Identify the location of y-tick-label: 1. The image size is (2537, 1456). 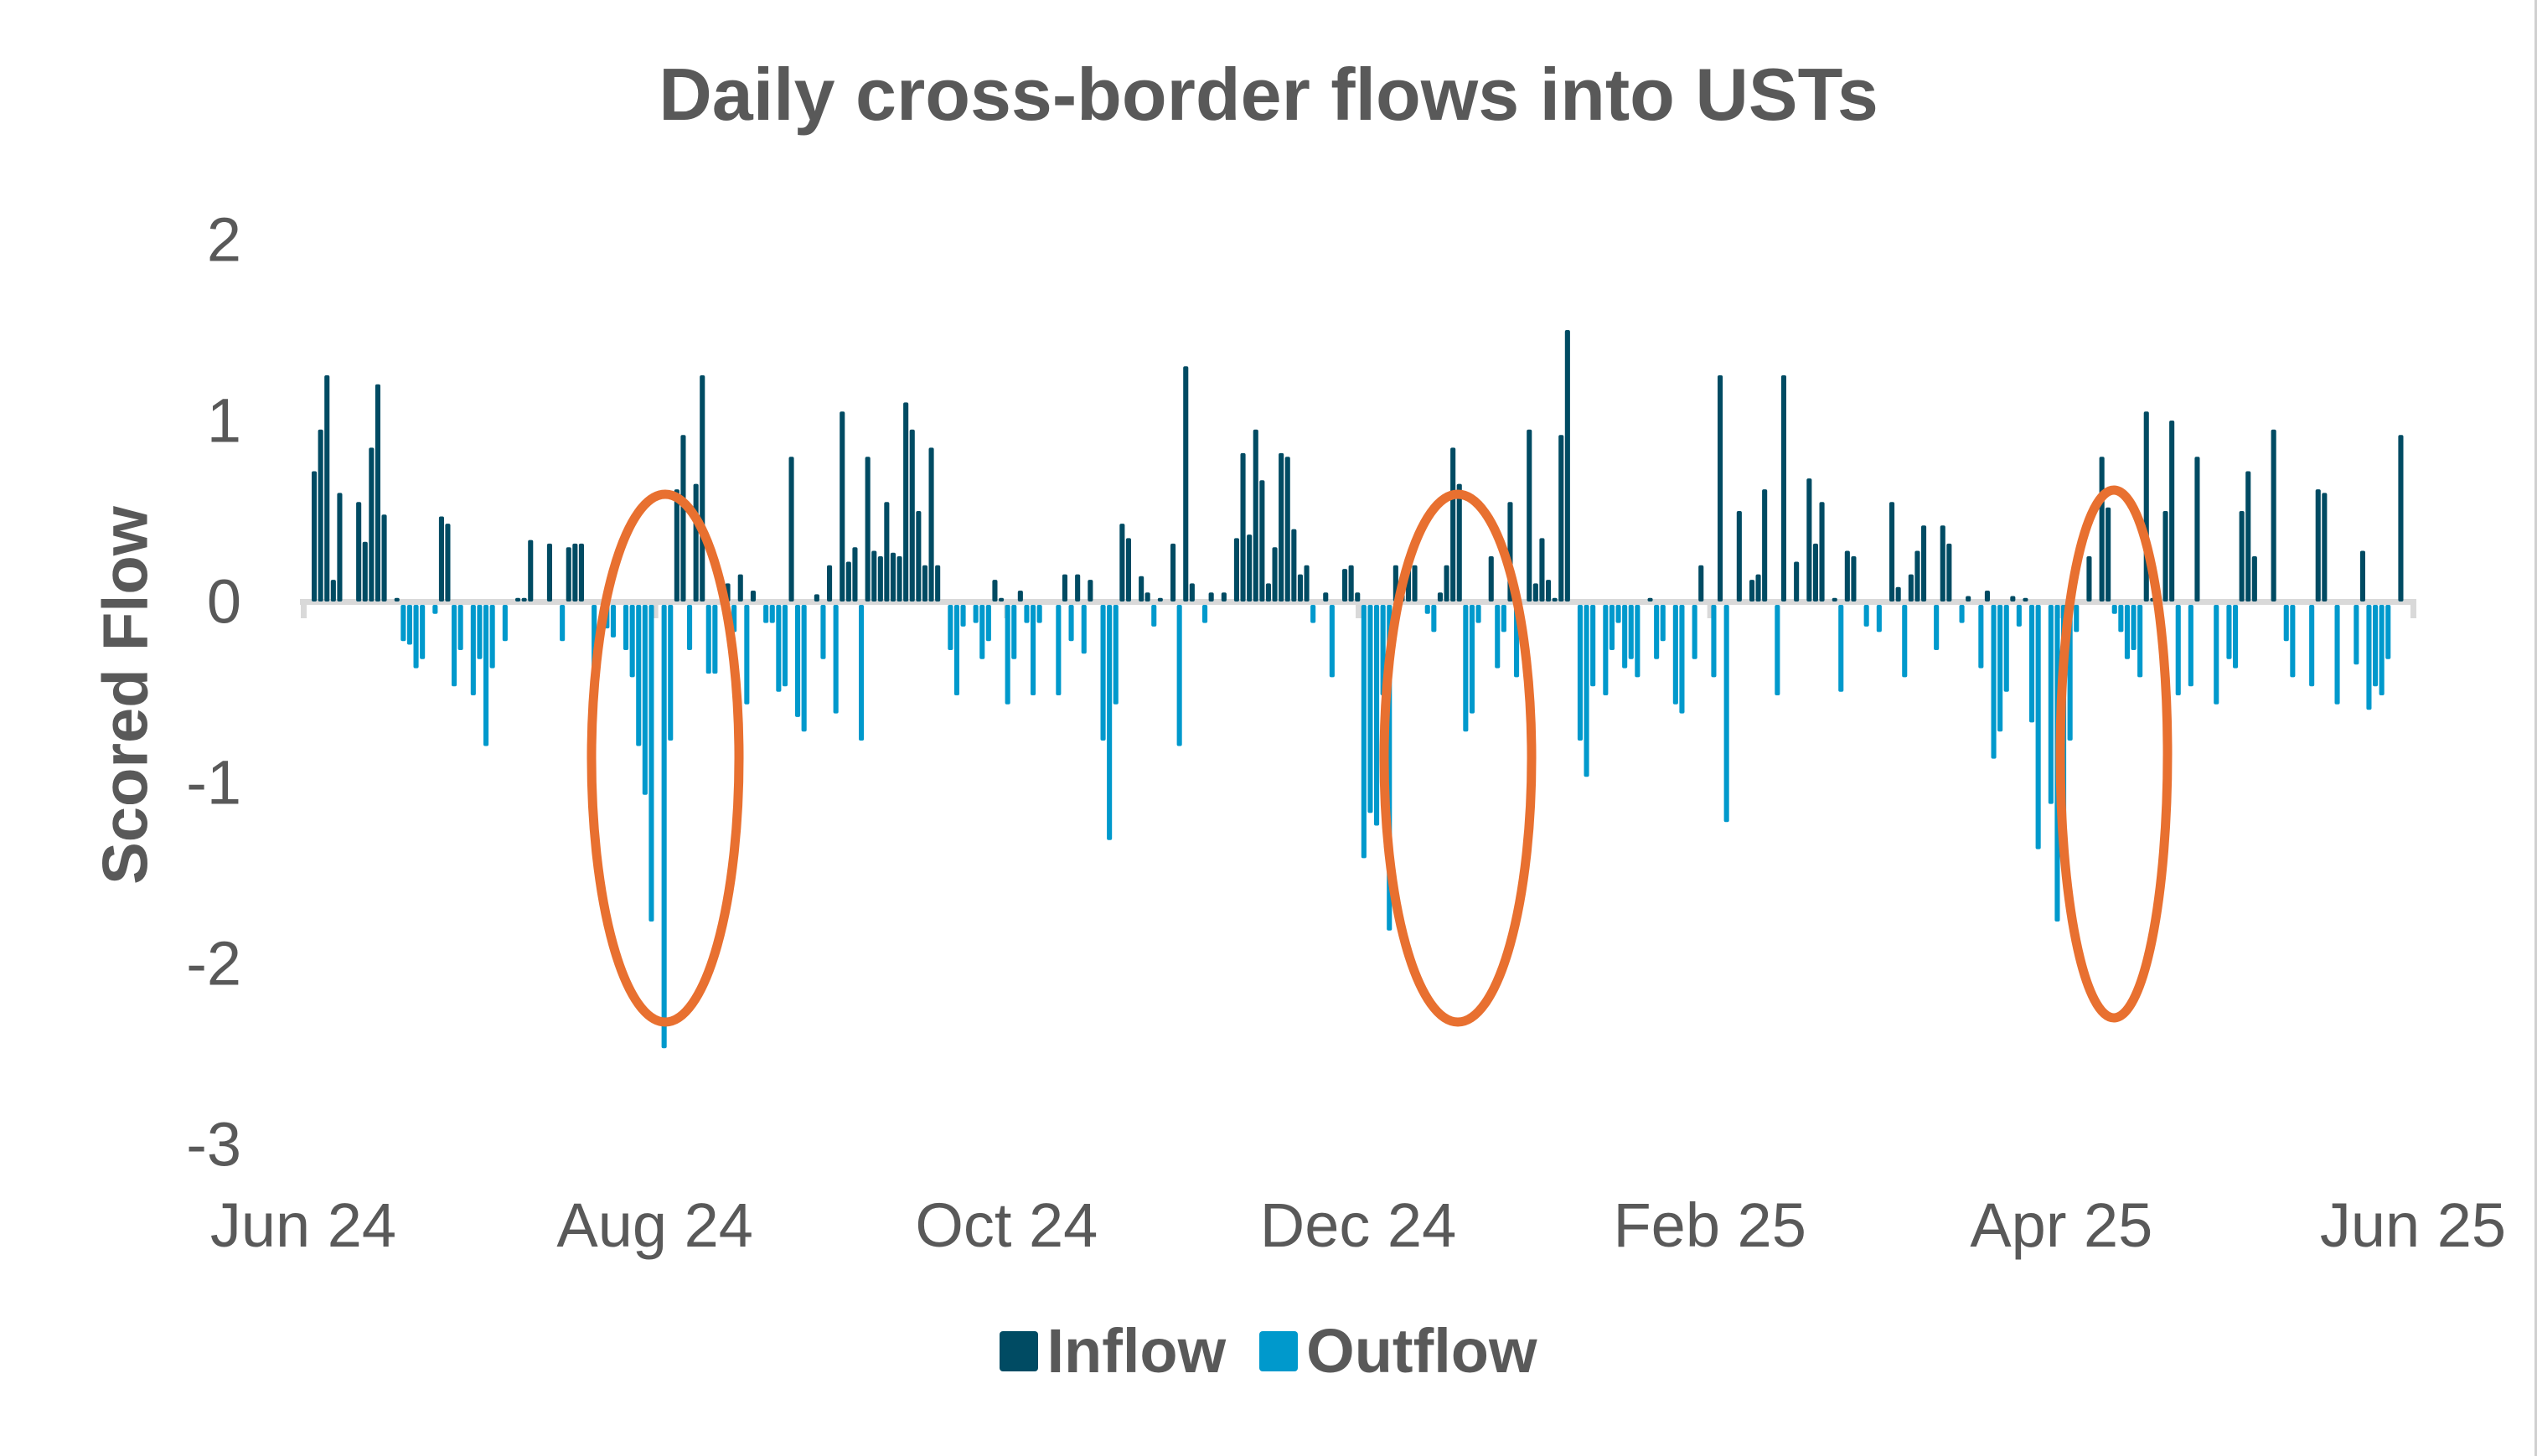
(223, 420).